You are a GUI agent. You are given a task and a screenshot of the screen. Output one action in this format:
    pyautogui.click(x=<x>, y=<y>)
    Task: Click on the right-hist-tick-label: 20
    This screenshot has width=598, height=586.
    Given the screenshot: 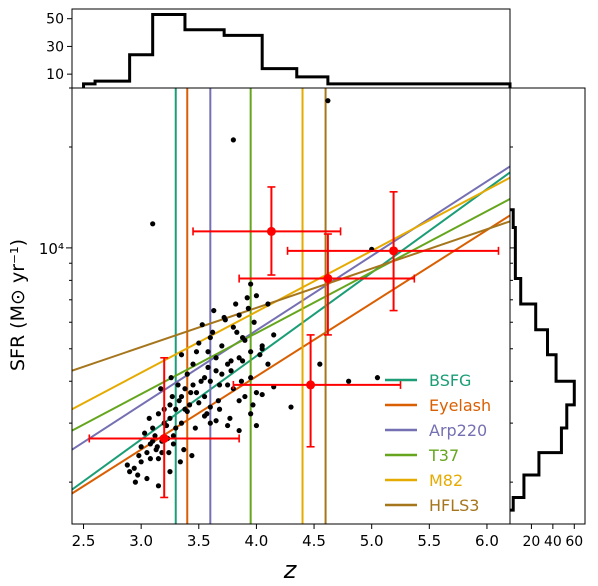 What is the action you would take?
    pyautogui.click(x=532, y=542)
    